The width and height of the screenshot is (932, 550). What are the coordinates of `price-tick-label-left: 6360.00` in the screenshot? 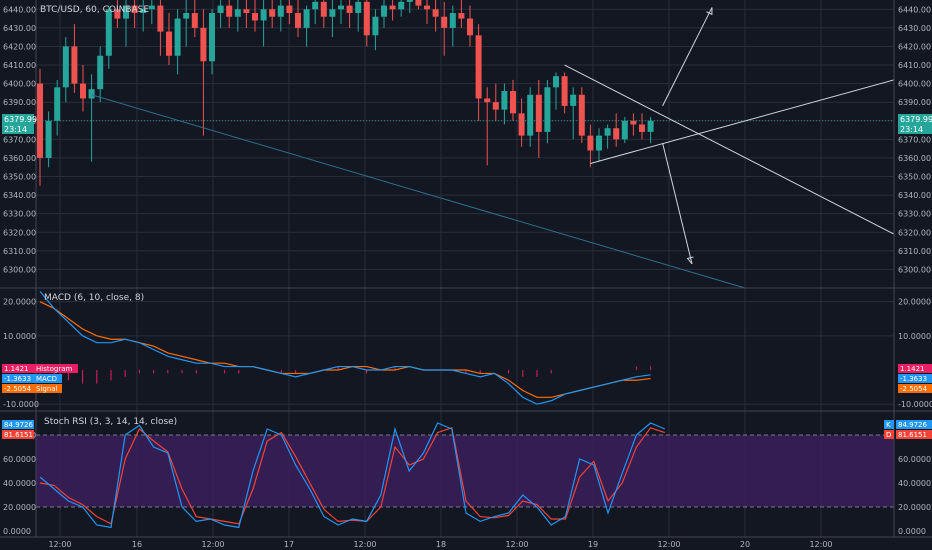 It's located at (19, 158).